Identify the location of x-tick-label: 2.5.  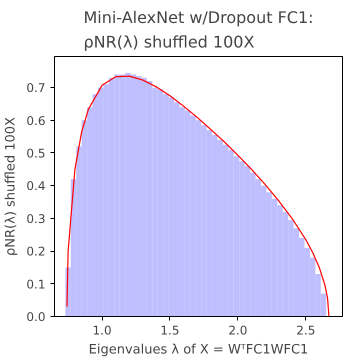
(306, 331).